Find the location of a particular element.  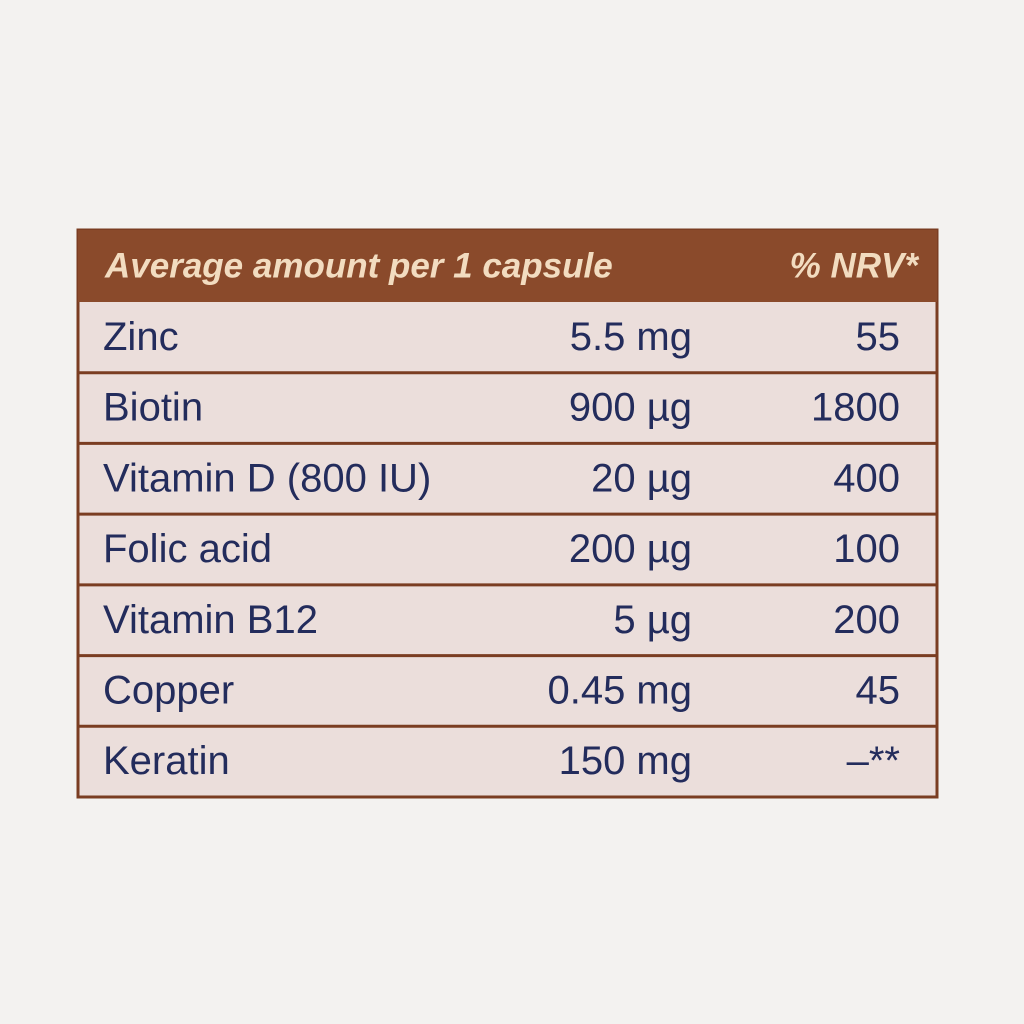

header-nrv: % NRV* is located at coordinates (855, 265).